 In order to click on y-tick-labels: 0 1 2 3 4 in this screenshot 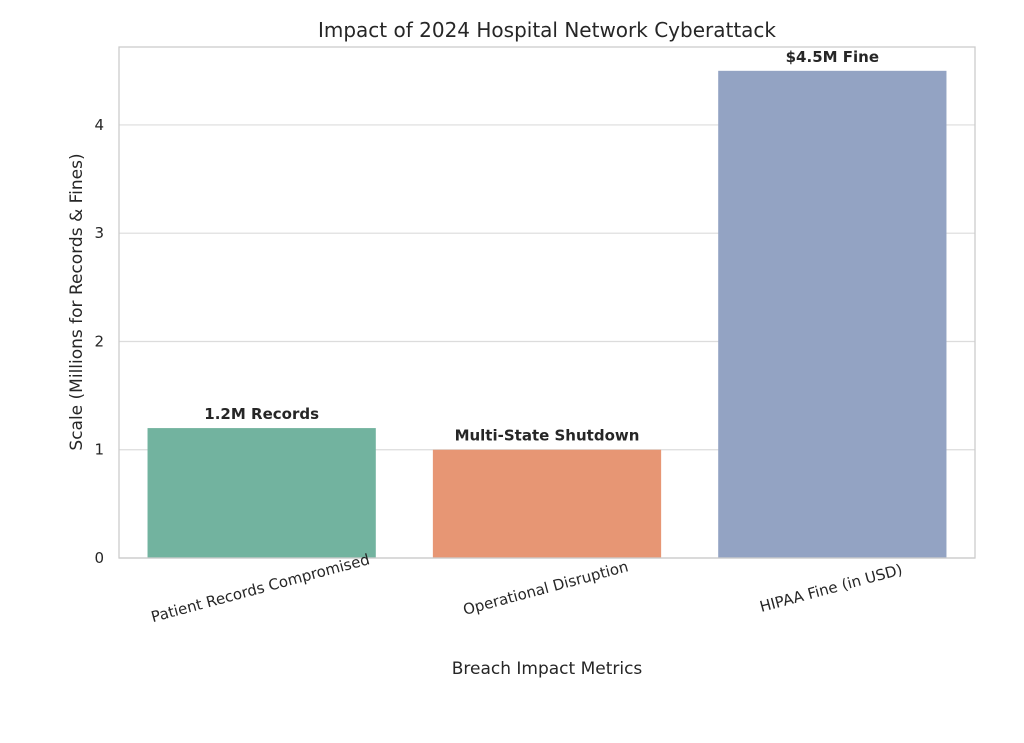, I will do `click(99, 341)`.